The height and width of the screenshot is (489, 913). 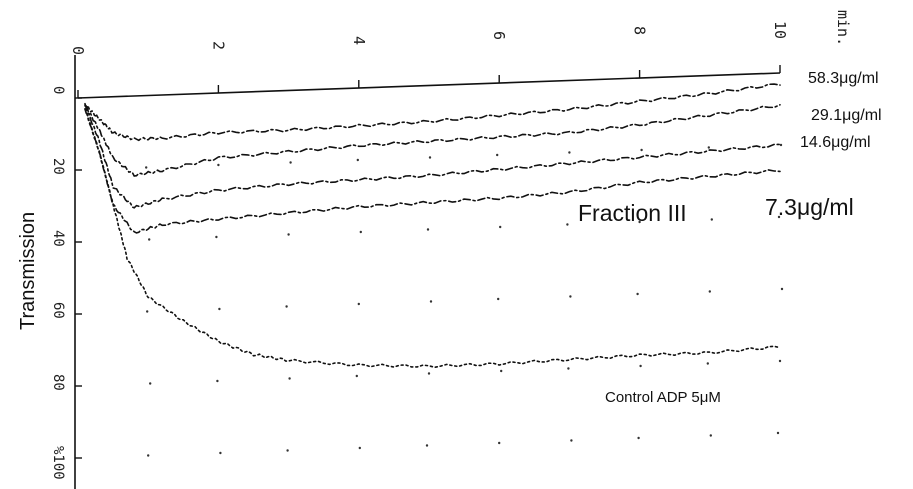 I want to click on series-label-58-3: 58.3μg/ml, so click(x=843, y=78).